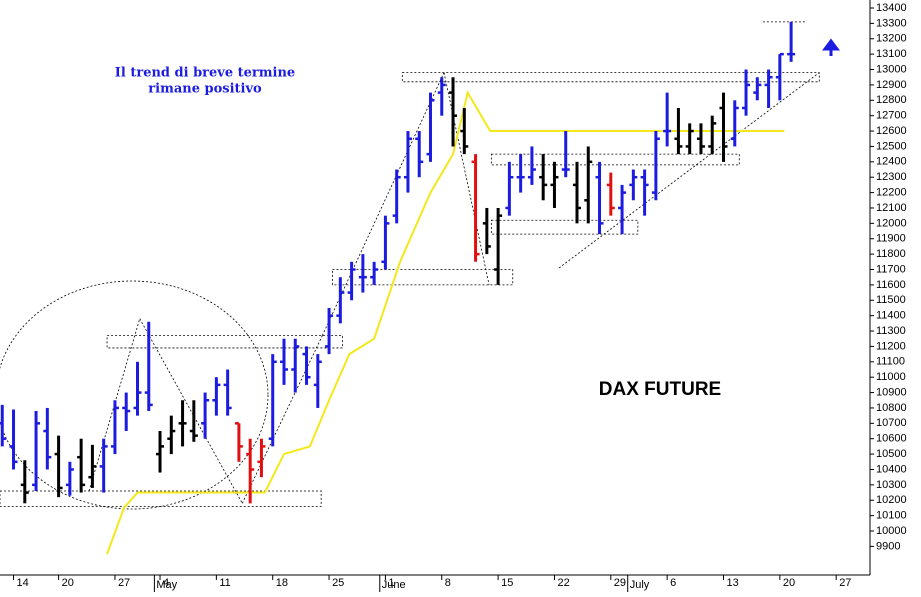  What do you see at coordinates (205, 73) in the screenshot?
I see `annotation: Il trend di breve termine` at bounding box center [205, 73].